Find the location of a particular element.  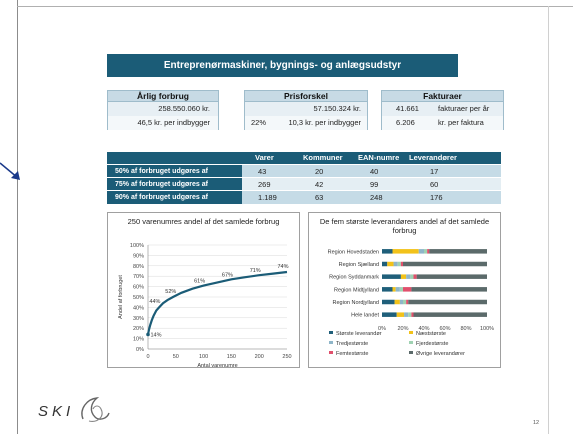

category-label: Region Sjælland is located at coordinates (359, 265).